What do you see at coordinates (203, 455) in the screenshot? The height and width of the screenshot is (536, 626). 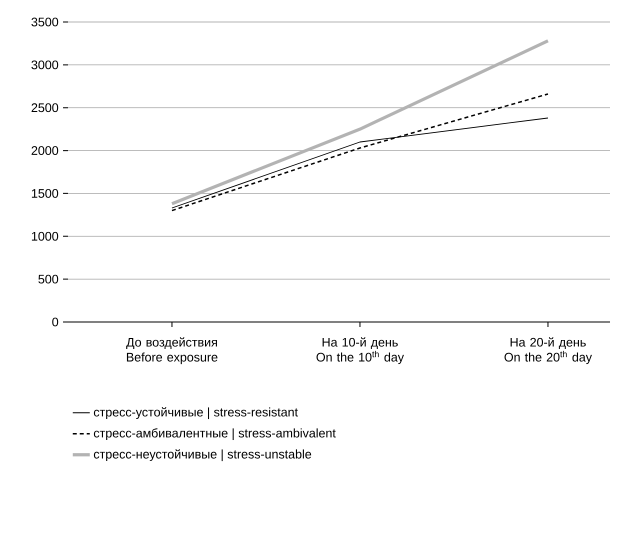 I see `legend-label: стресс-неустойчивые | stress-unstable` at bounding box center [203, 455].